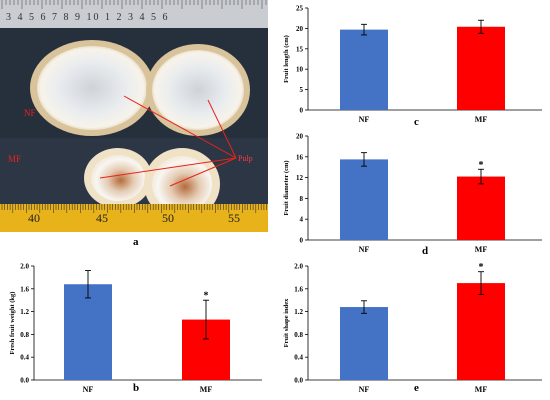  Describe the element at coordinates (300, 178) in the screenshot. I see `y-tick-label: 12` at that location.